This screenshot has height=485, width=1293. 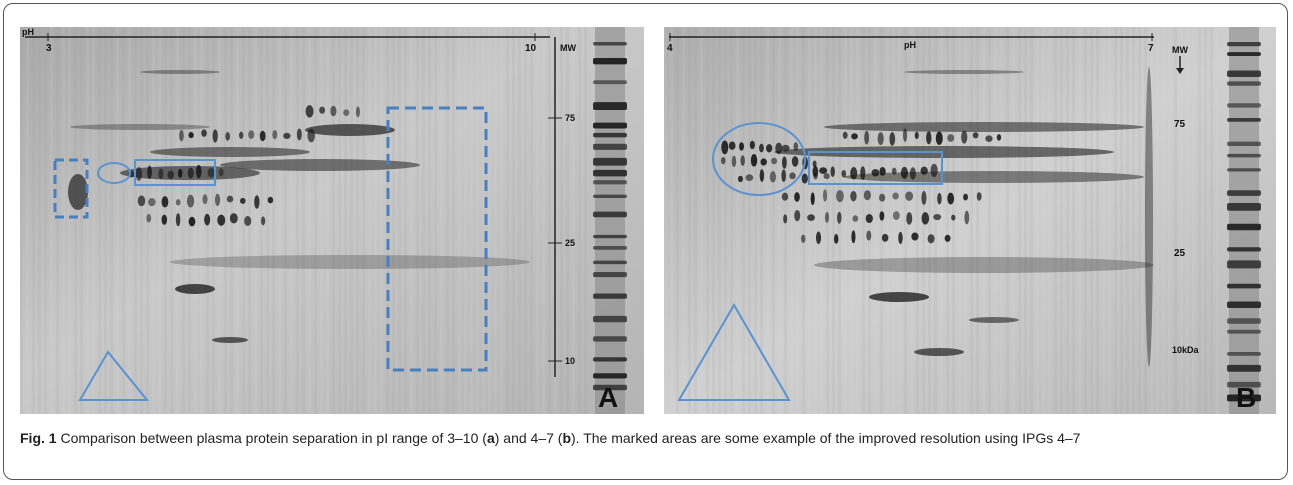 What do you see at coordinates (570, 243) in the screenshot?
I see `mw-tick-label: 25` at bounding box center [570, 243].